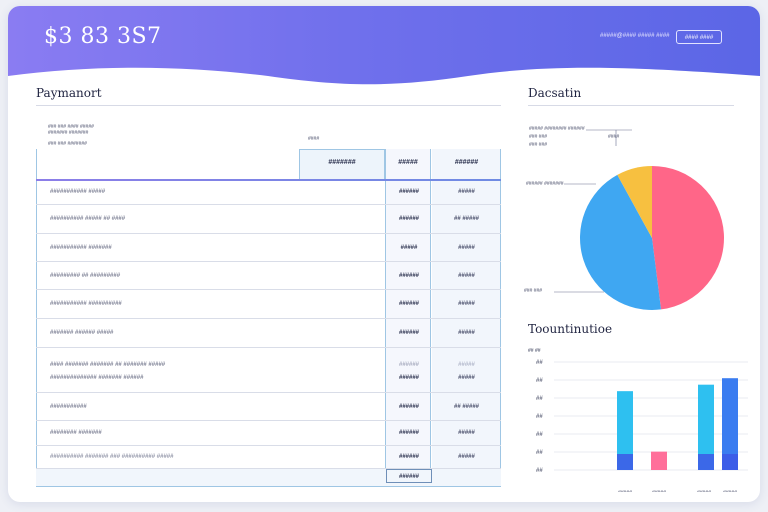 The height and width of the screenshot is (512, 768). What do you see at coordinates (82, 333) in the screenshot?
I see `row-name: ####### ###### #####` at bounding box center [82, 333].